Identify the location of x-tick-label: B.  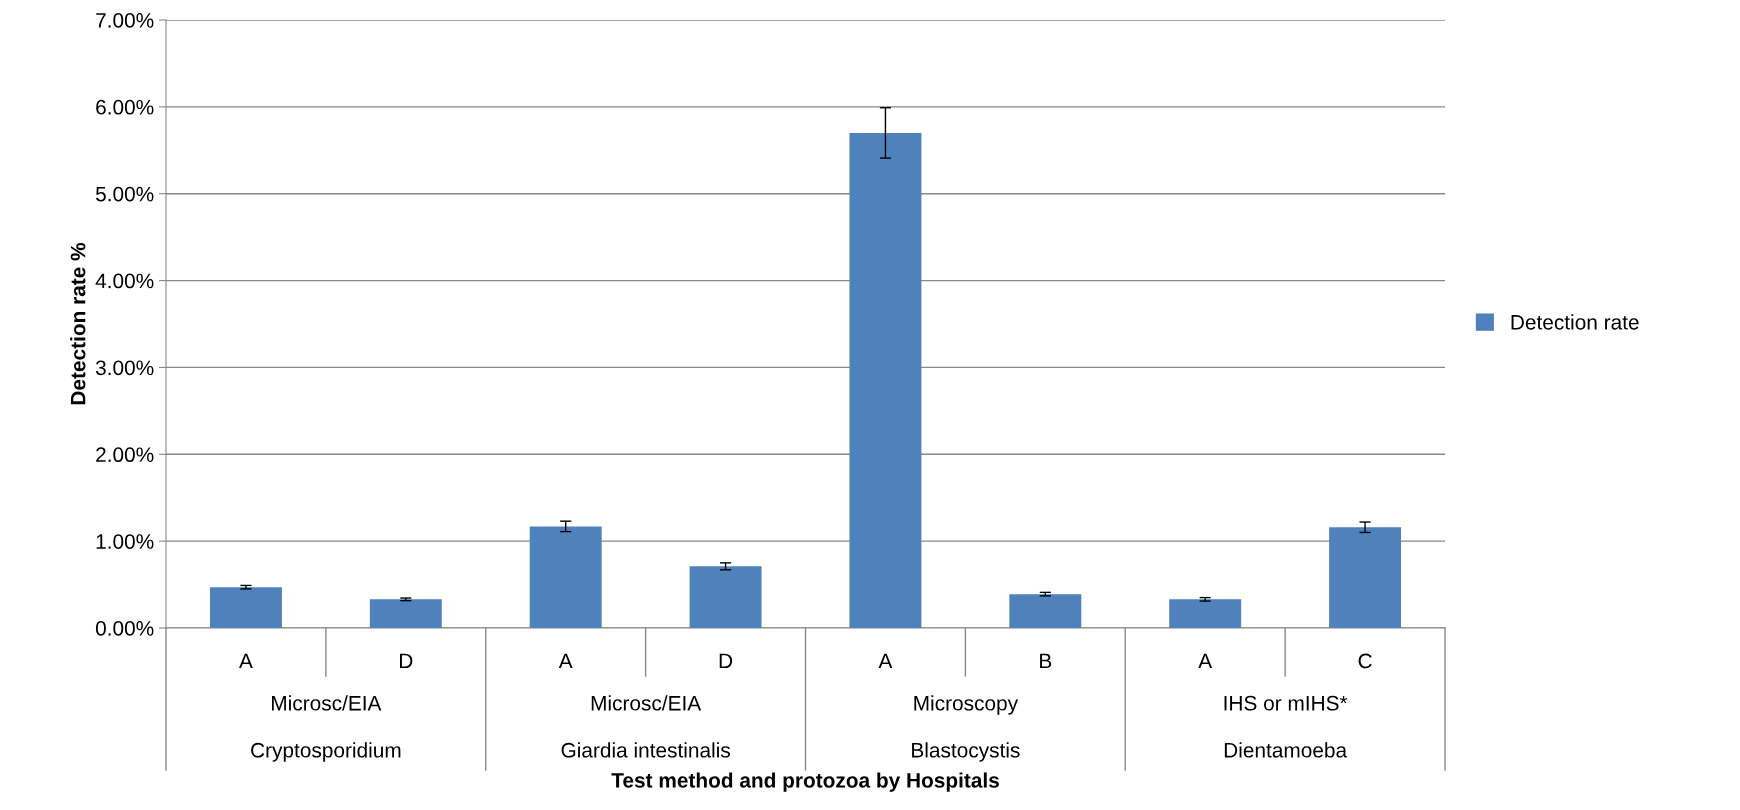
(1046, 661).